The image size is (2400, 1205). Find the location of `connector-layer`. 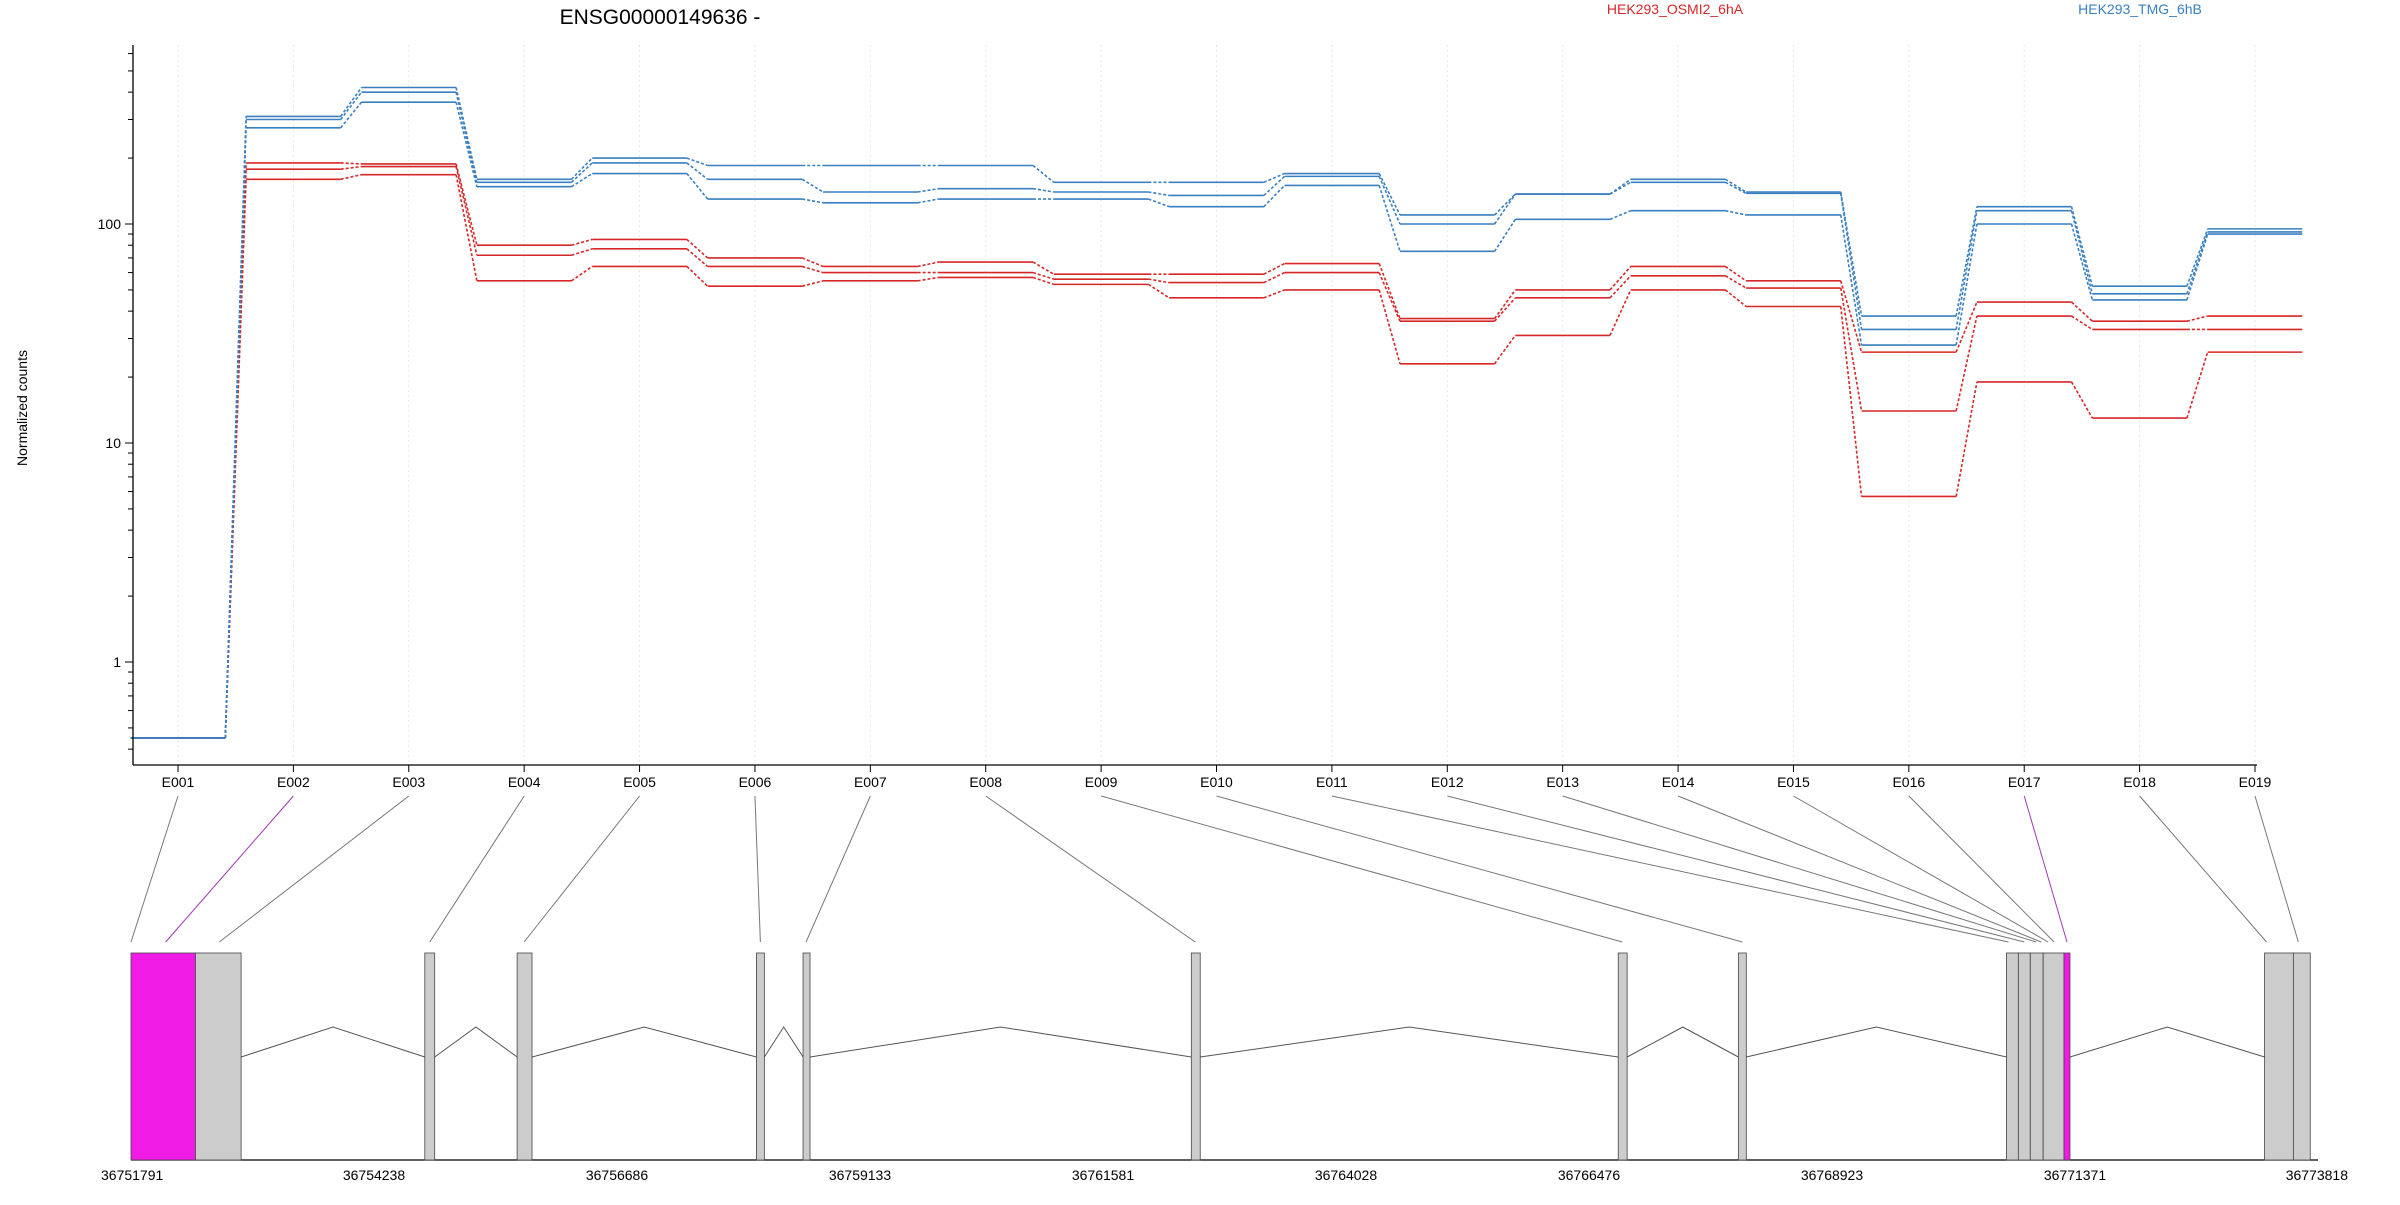

connector-layer is located at coordinates (1214, 869).